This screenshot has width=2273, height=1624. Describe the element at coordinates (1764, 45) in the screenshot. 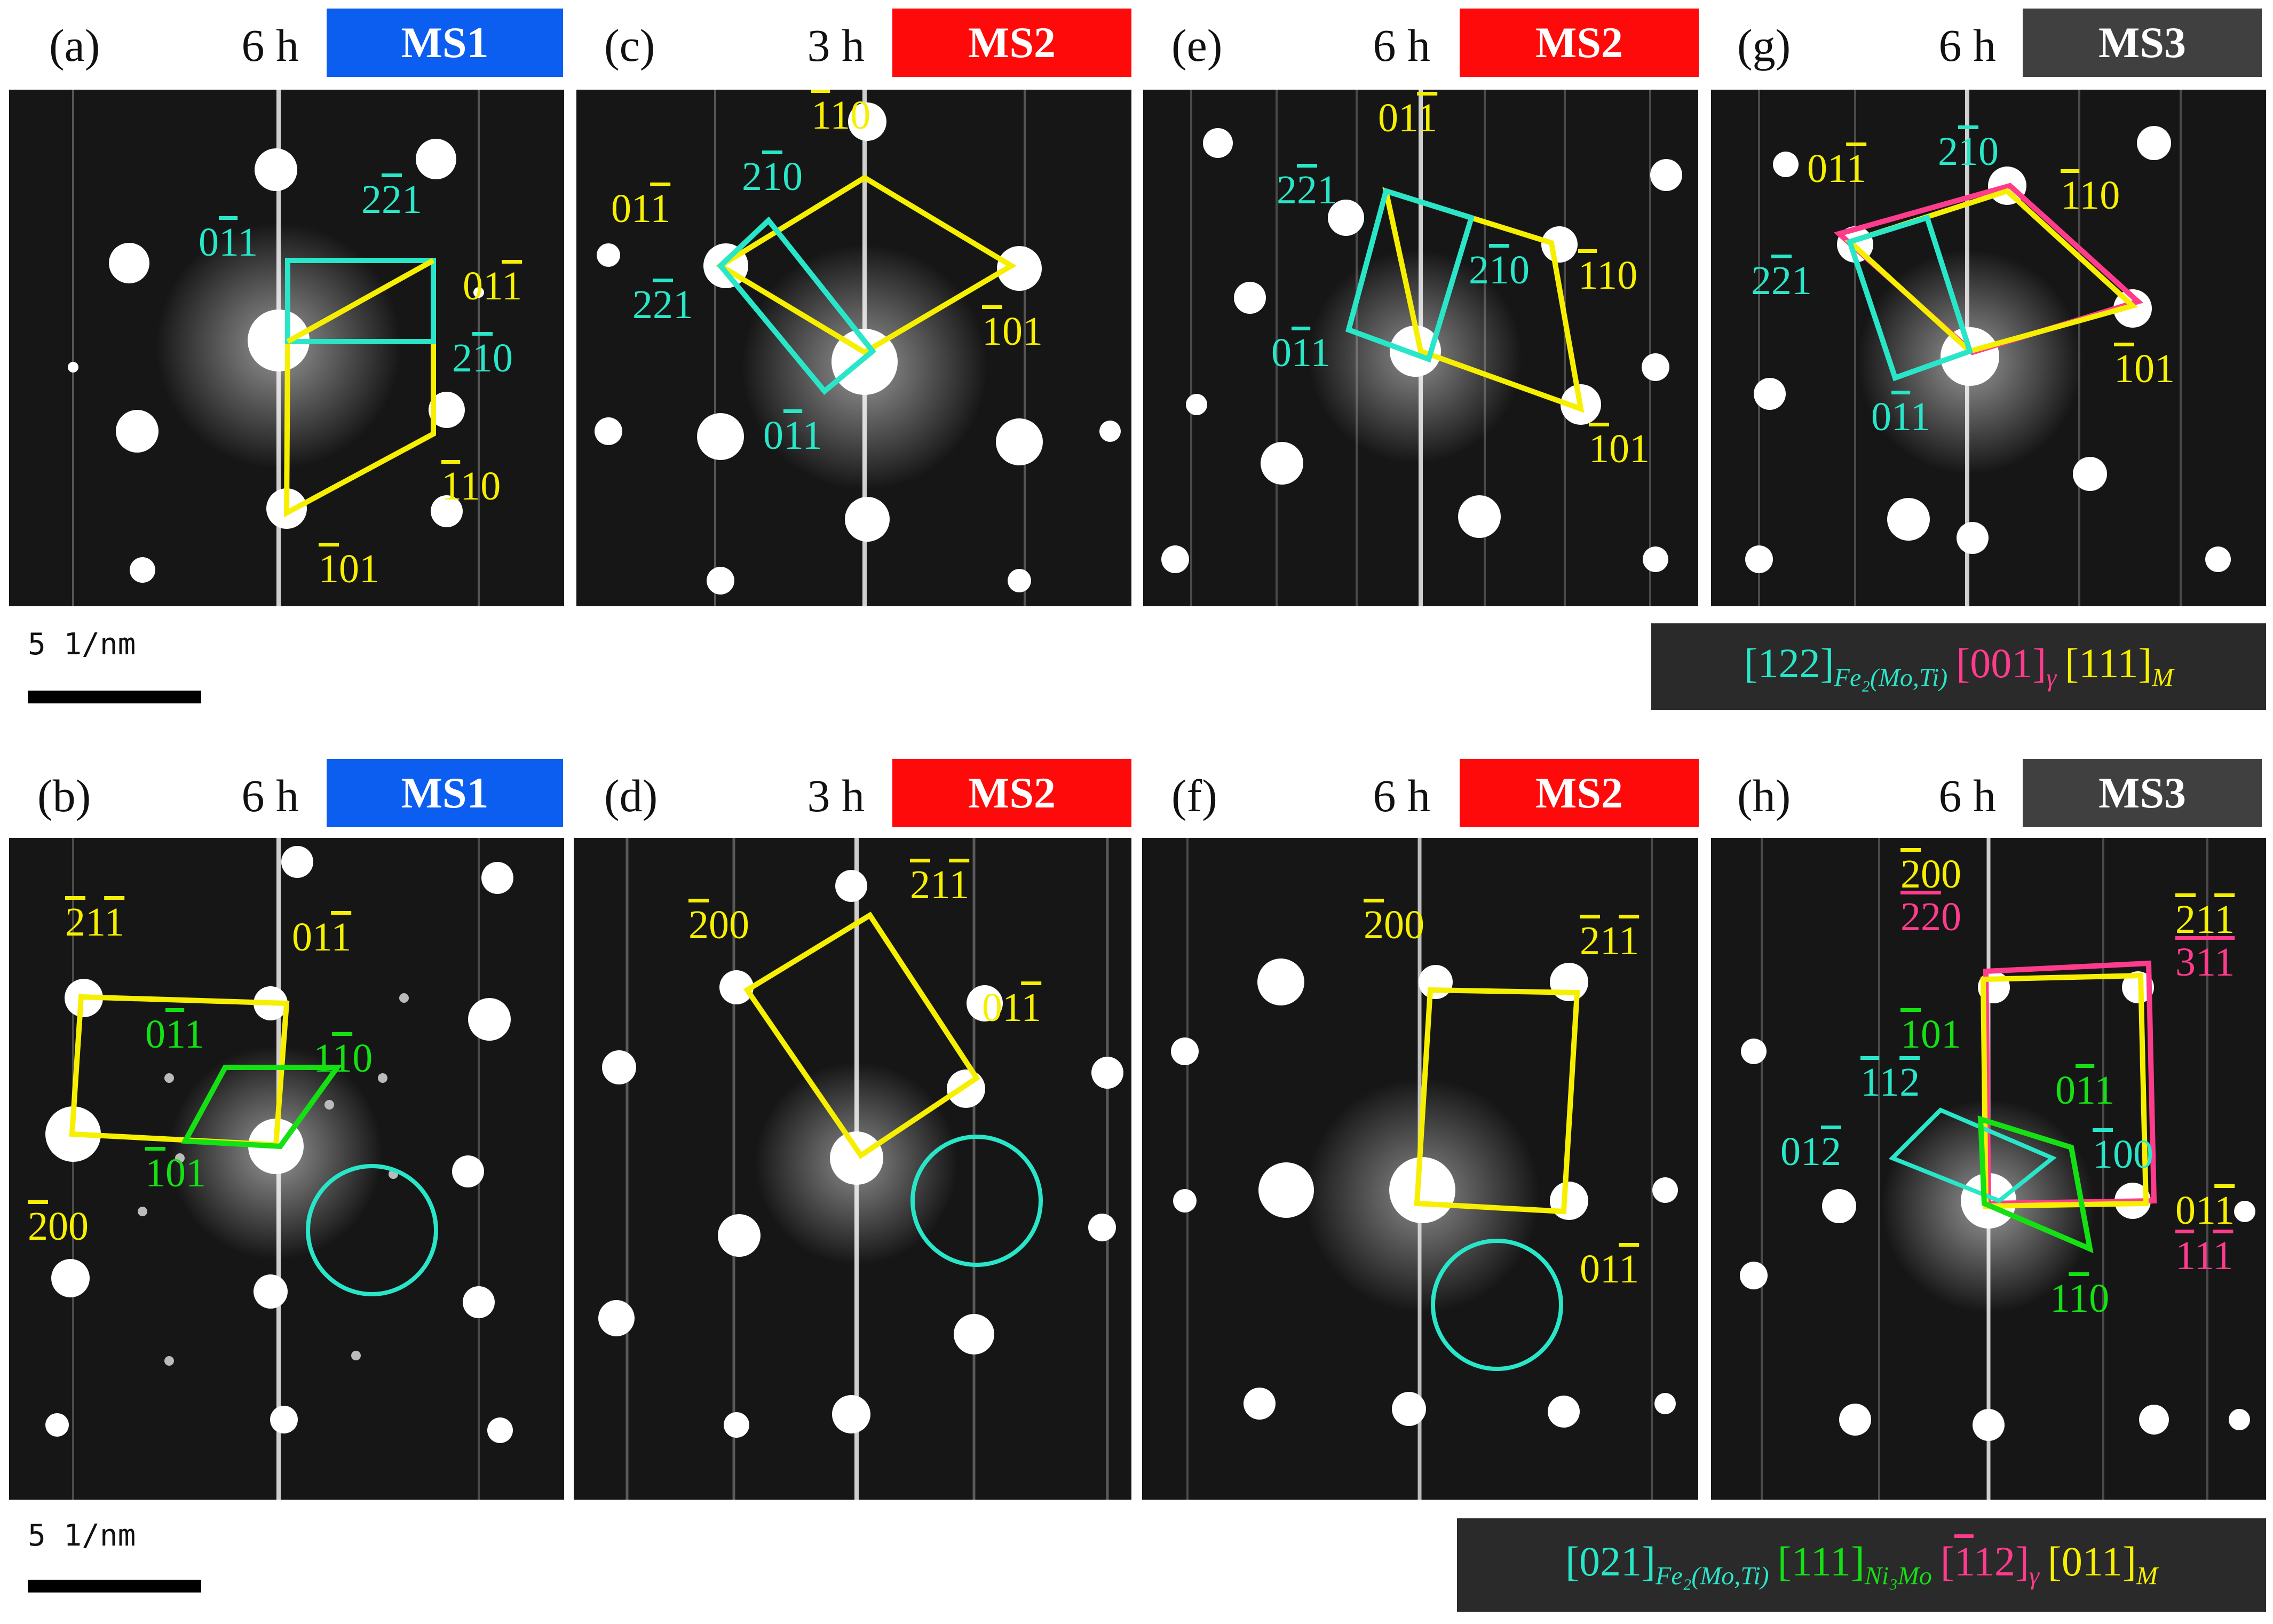

I see `panel-letter: (g)` at that location.